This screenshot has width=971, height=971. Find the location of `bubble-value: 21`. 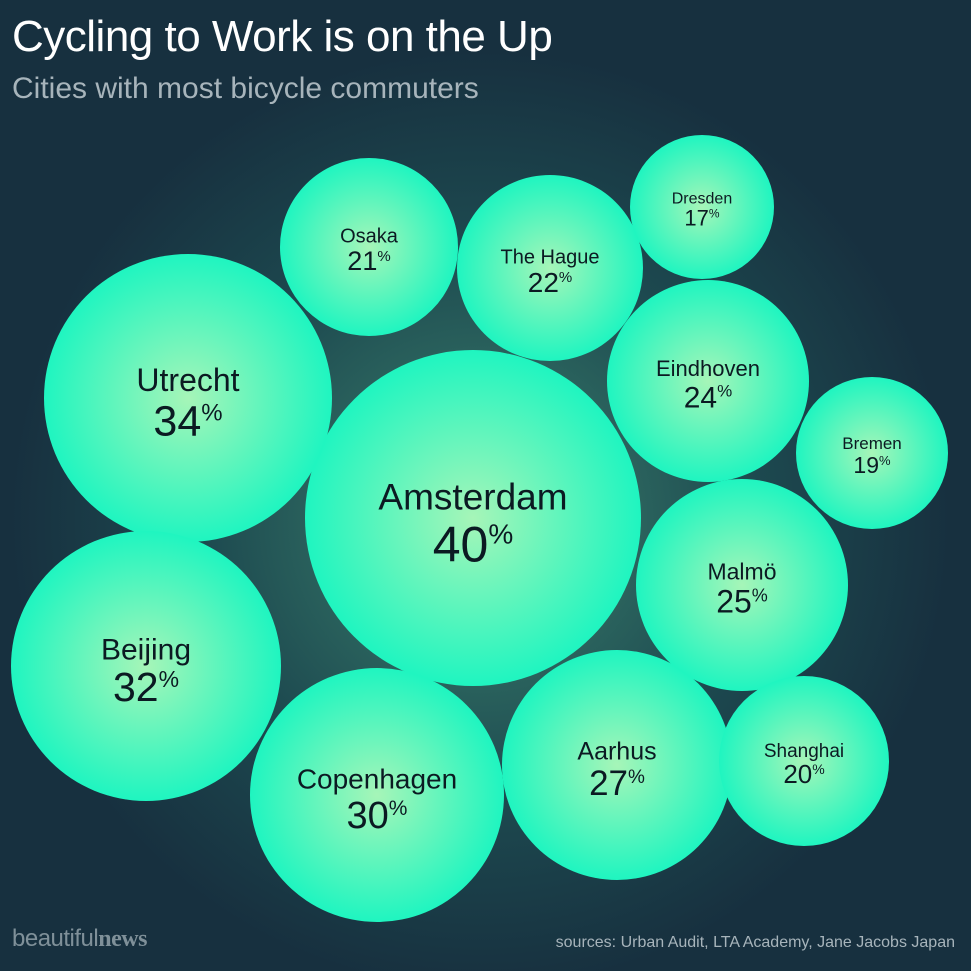

bubble-value: 21 is located at coordinates (362, 261).